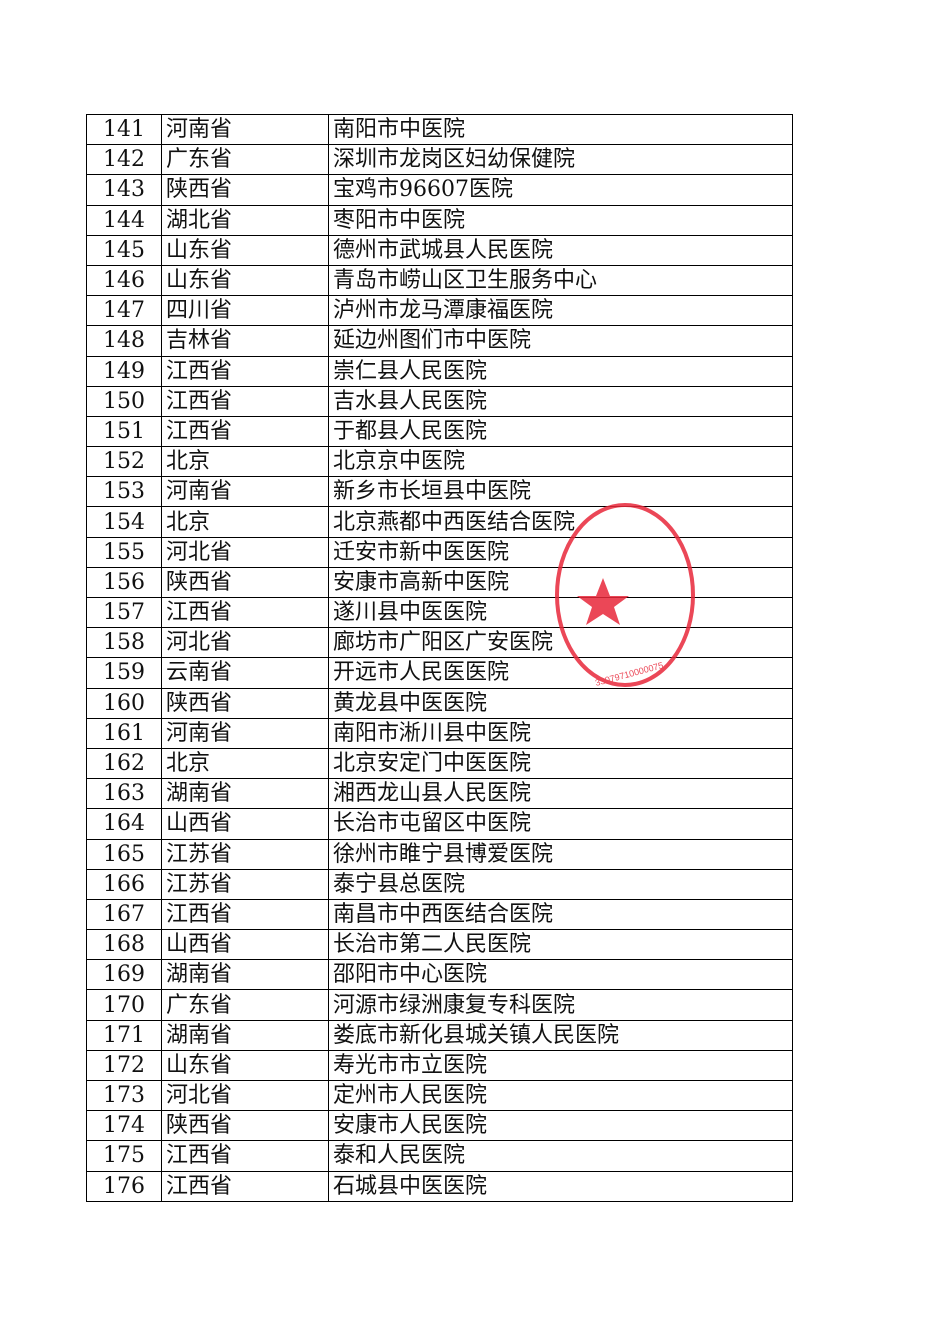  What do you see at coordinates (439, 341) in the screenshot?
I see `table-row: 148 吉林省 延边州图们市中医院` at bounding box center [439, 341].